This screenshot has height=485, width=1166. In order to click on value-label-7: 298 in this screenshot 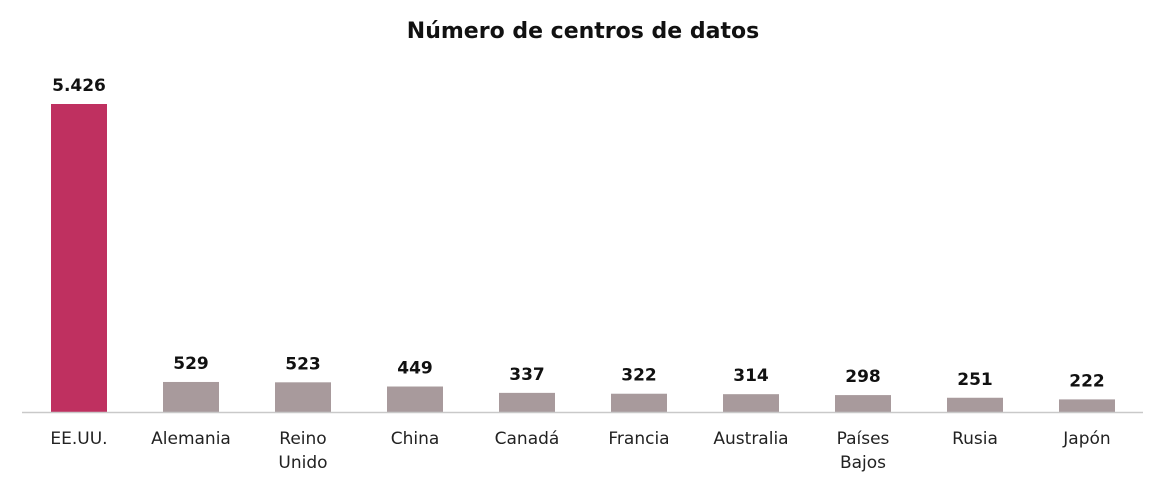, I will do `click(863, 377)`.